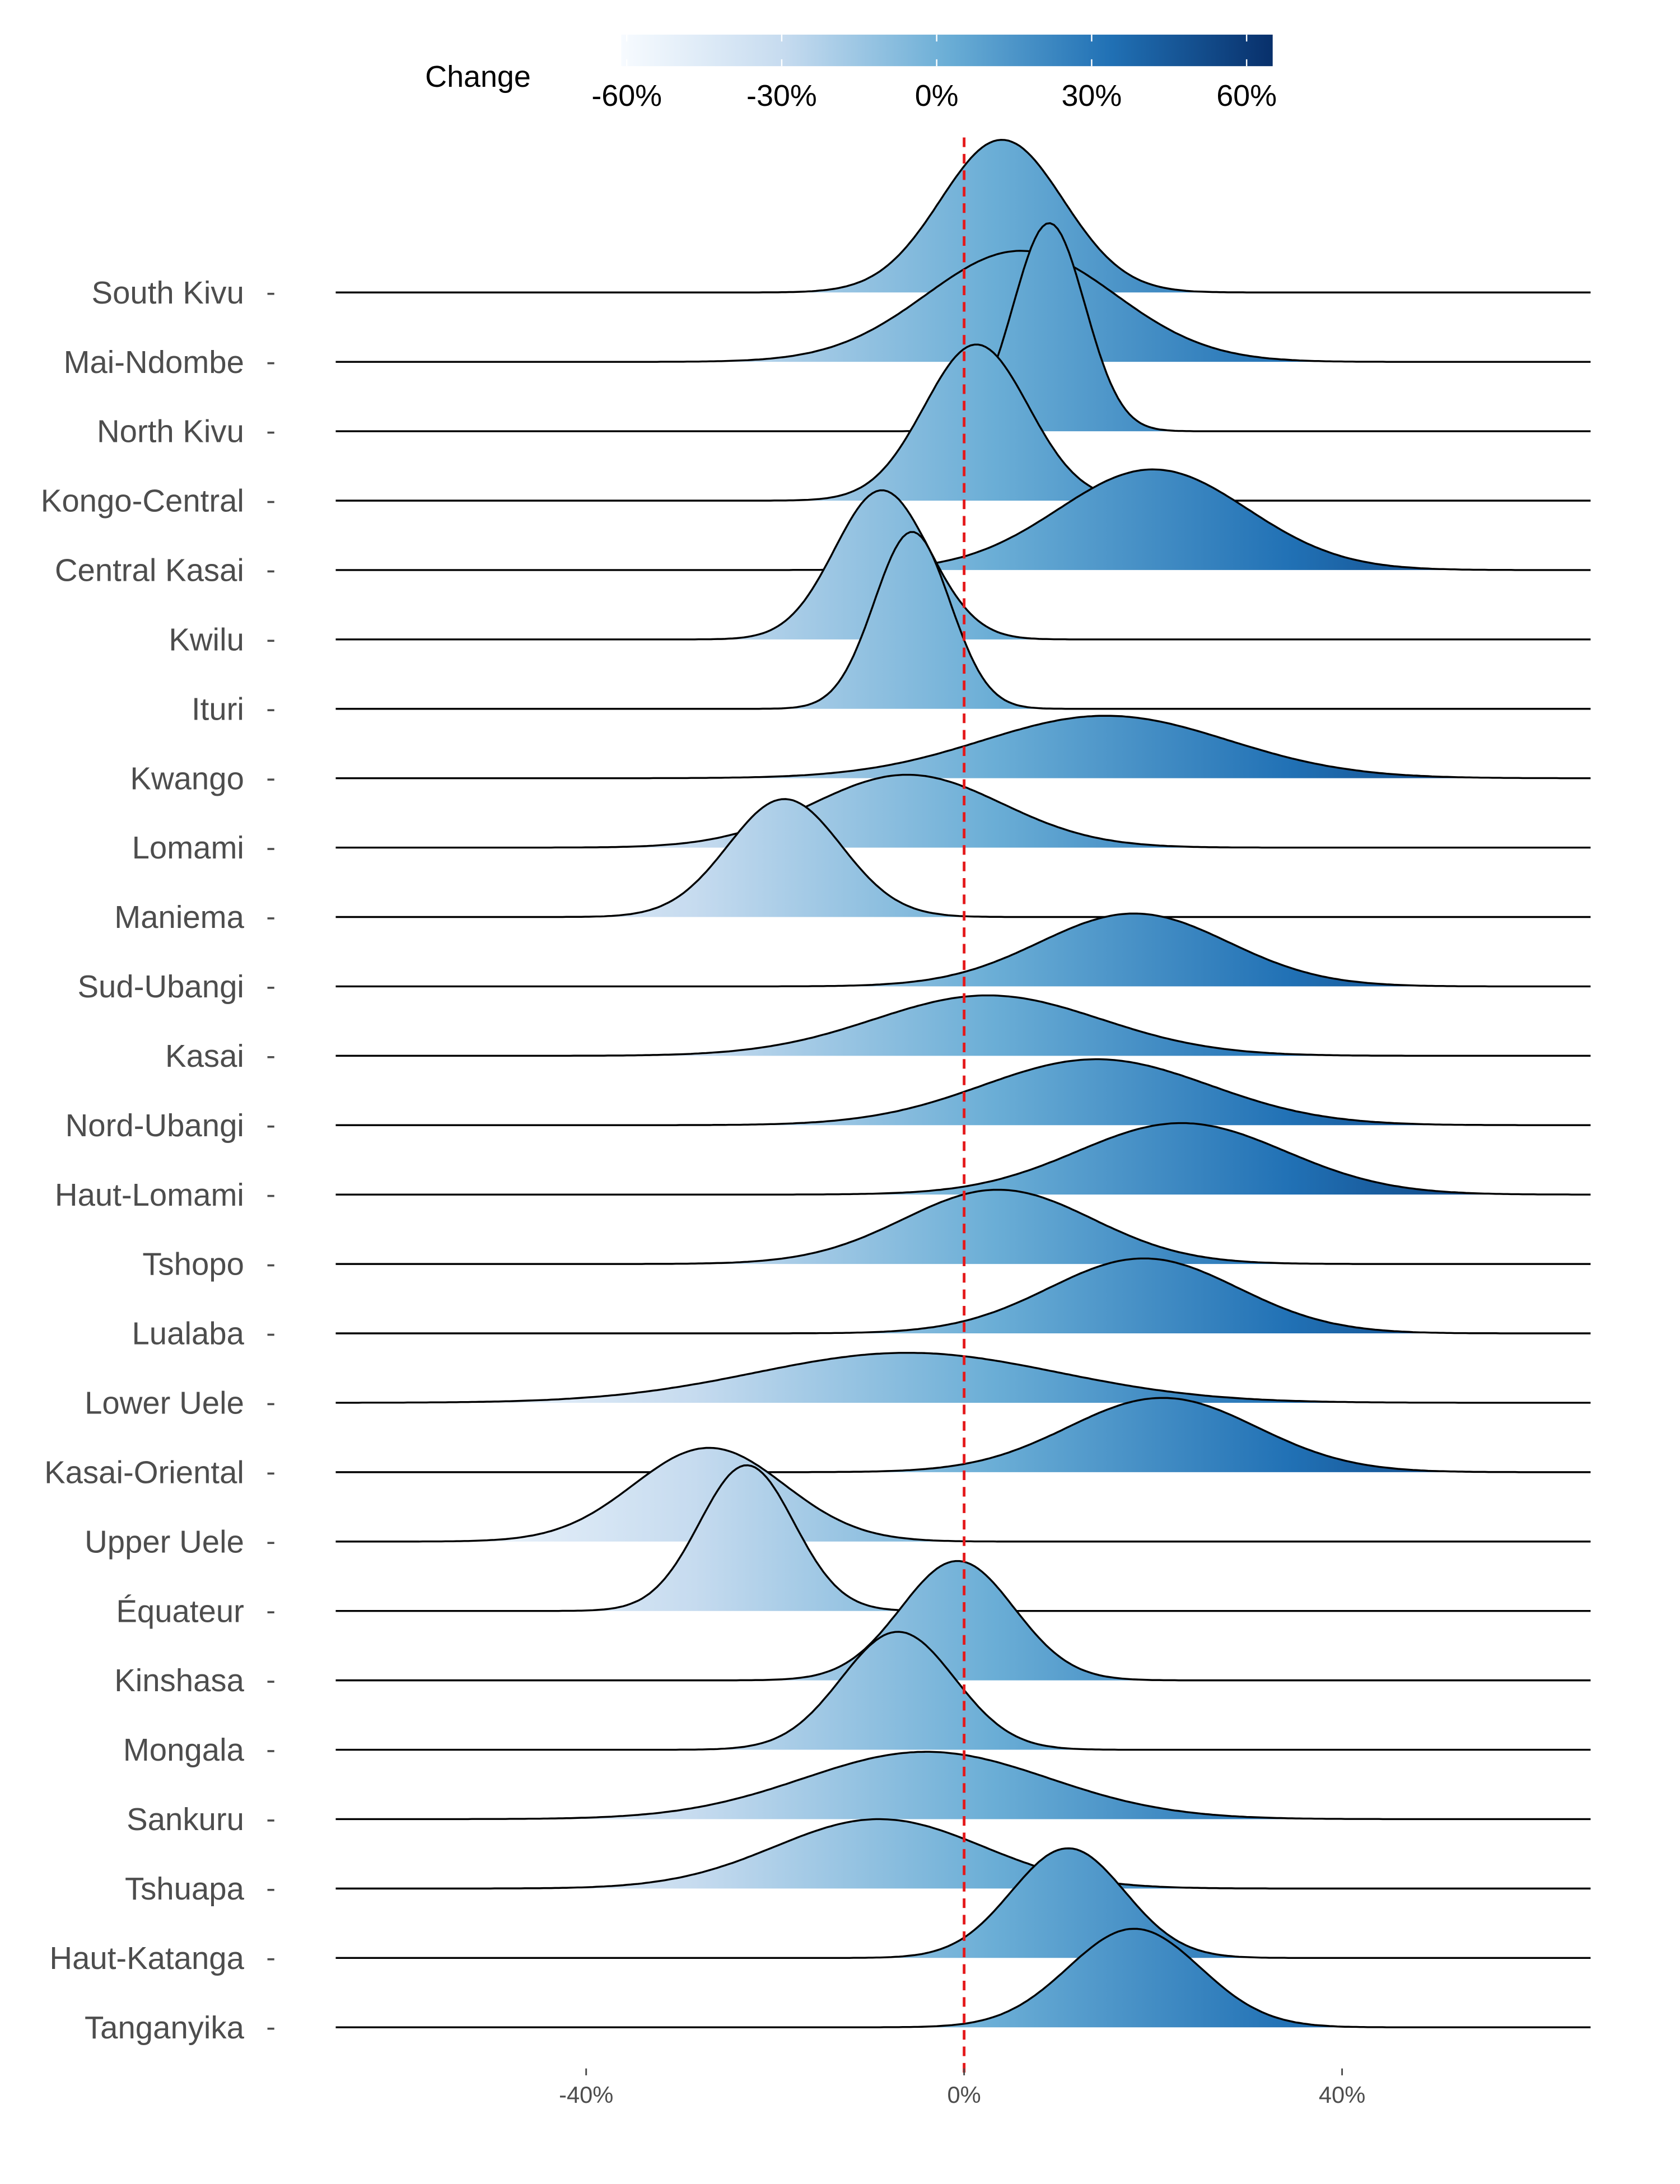 This screenshot has height=2184, width=1680. I want to click on y-tick-label: Haut-Katanga, so click(147, 1958).